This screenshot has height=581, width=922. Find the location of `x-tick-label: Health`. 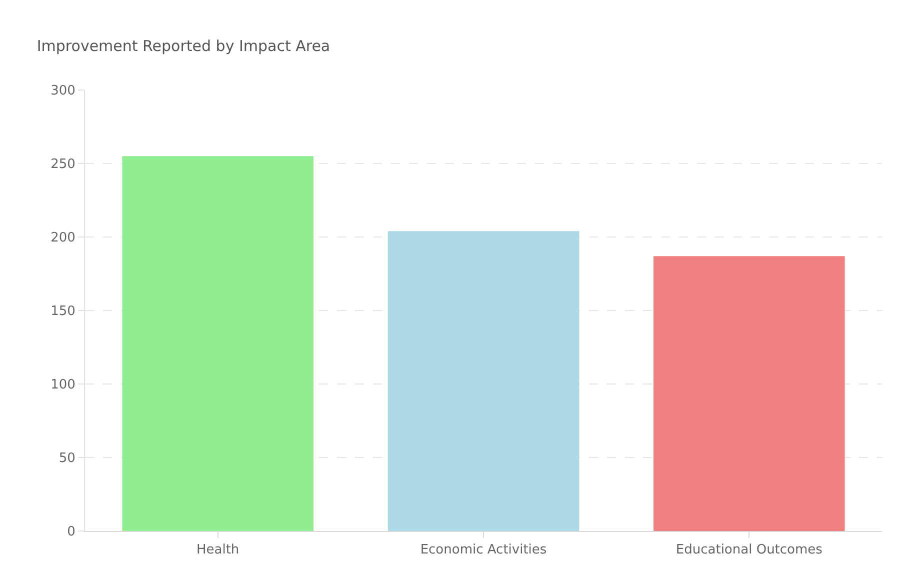

x-tick-label: Health is located at coordinates (218, 550).